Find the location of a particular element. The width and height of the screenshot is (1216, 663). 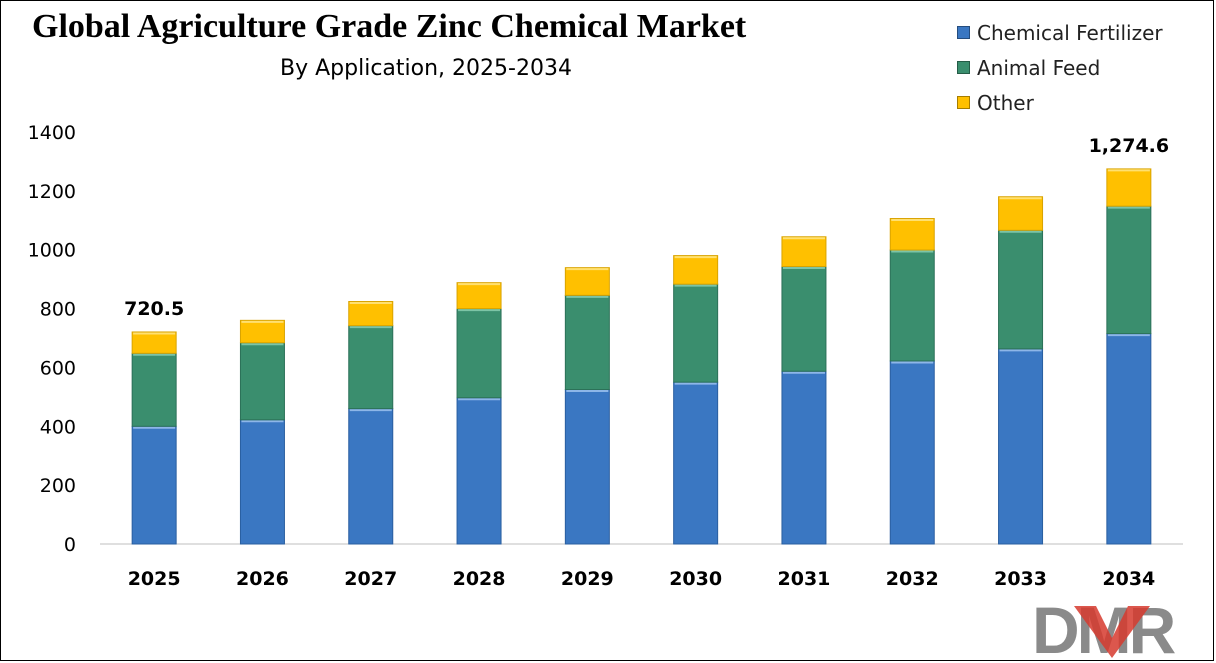

y-tick-label: 400 is located at coordinates (58, 427).